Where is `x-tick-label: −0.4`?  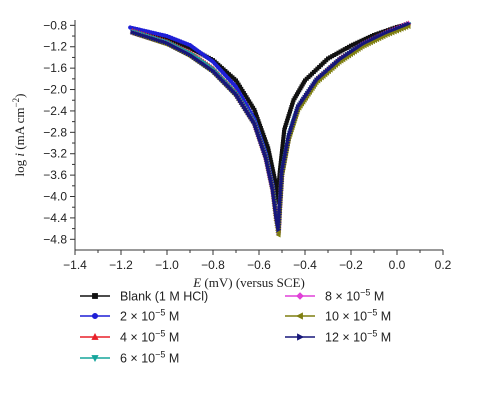
x-tick-label: −0.4 is located at coordinates (305, 265).